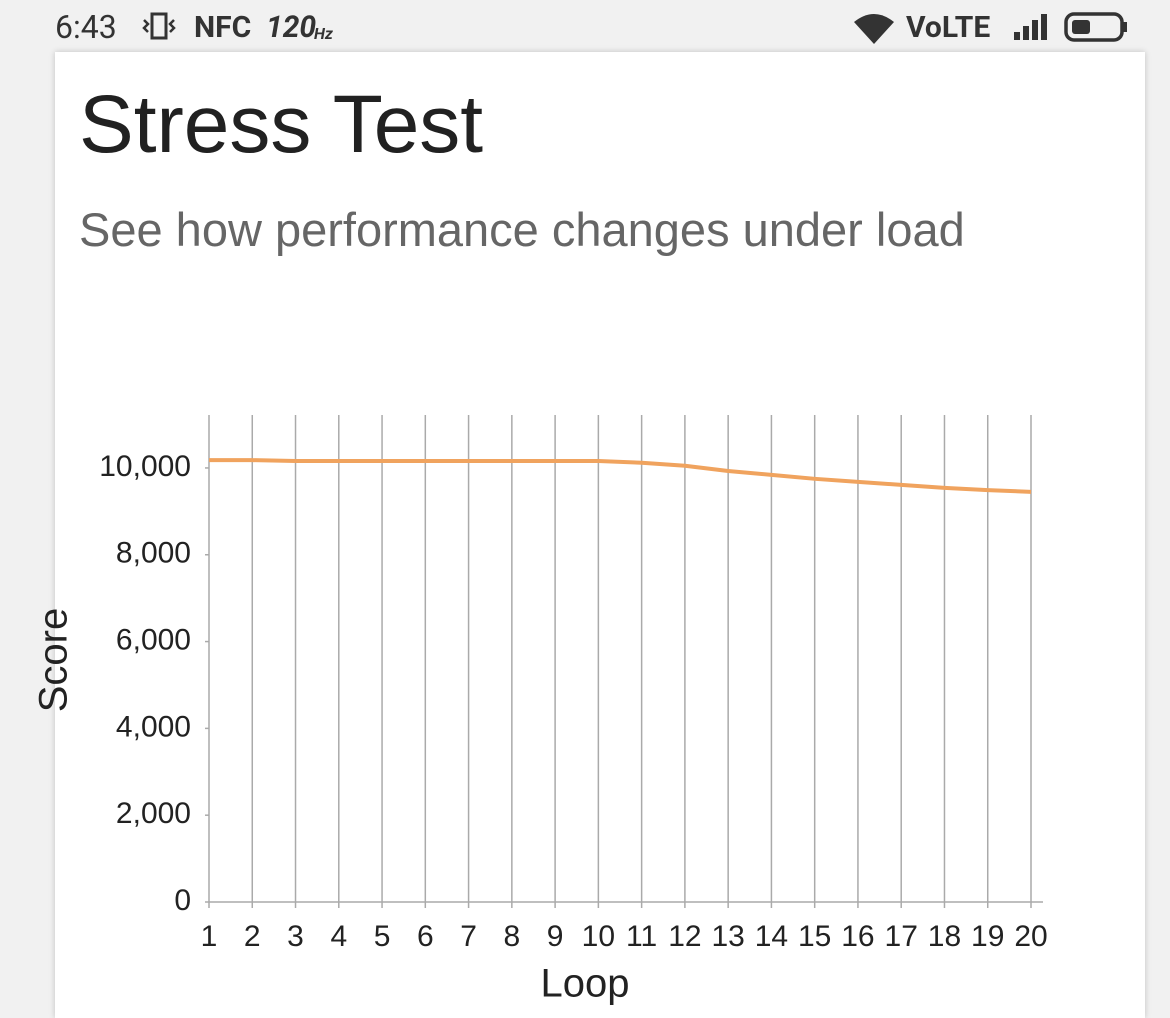  Describe the element at coordinates (771, 936) in the screenshot. I see `x-tick-label: 14` at that location.